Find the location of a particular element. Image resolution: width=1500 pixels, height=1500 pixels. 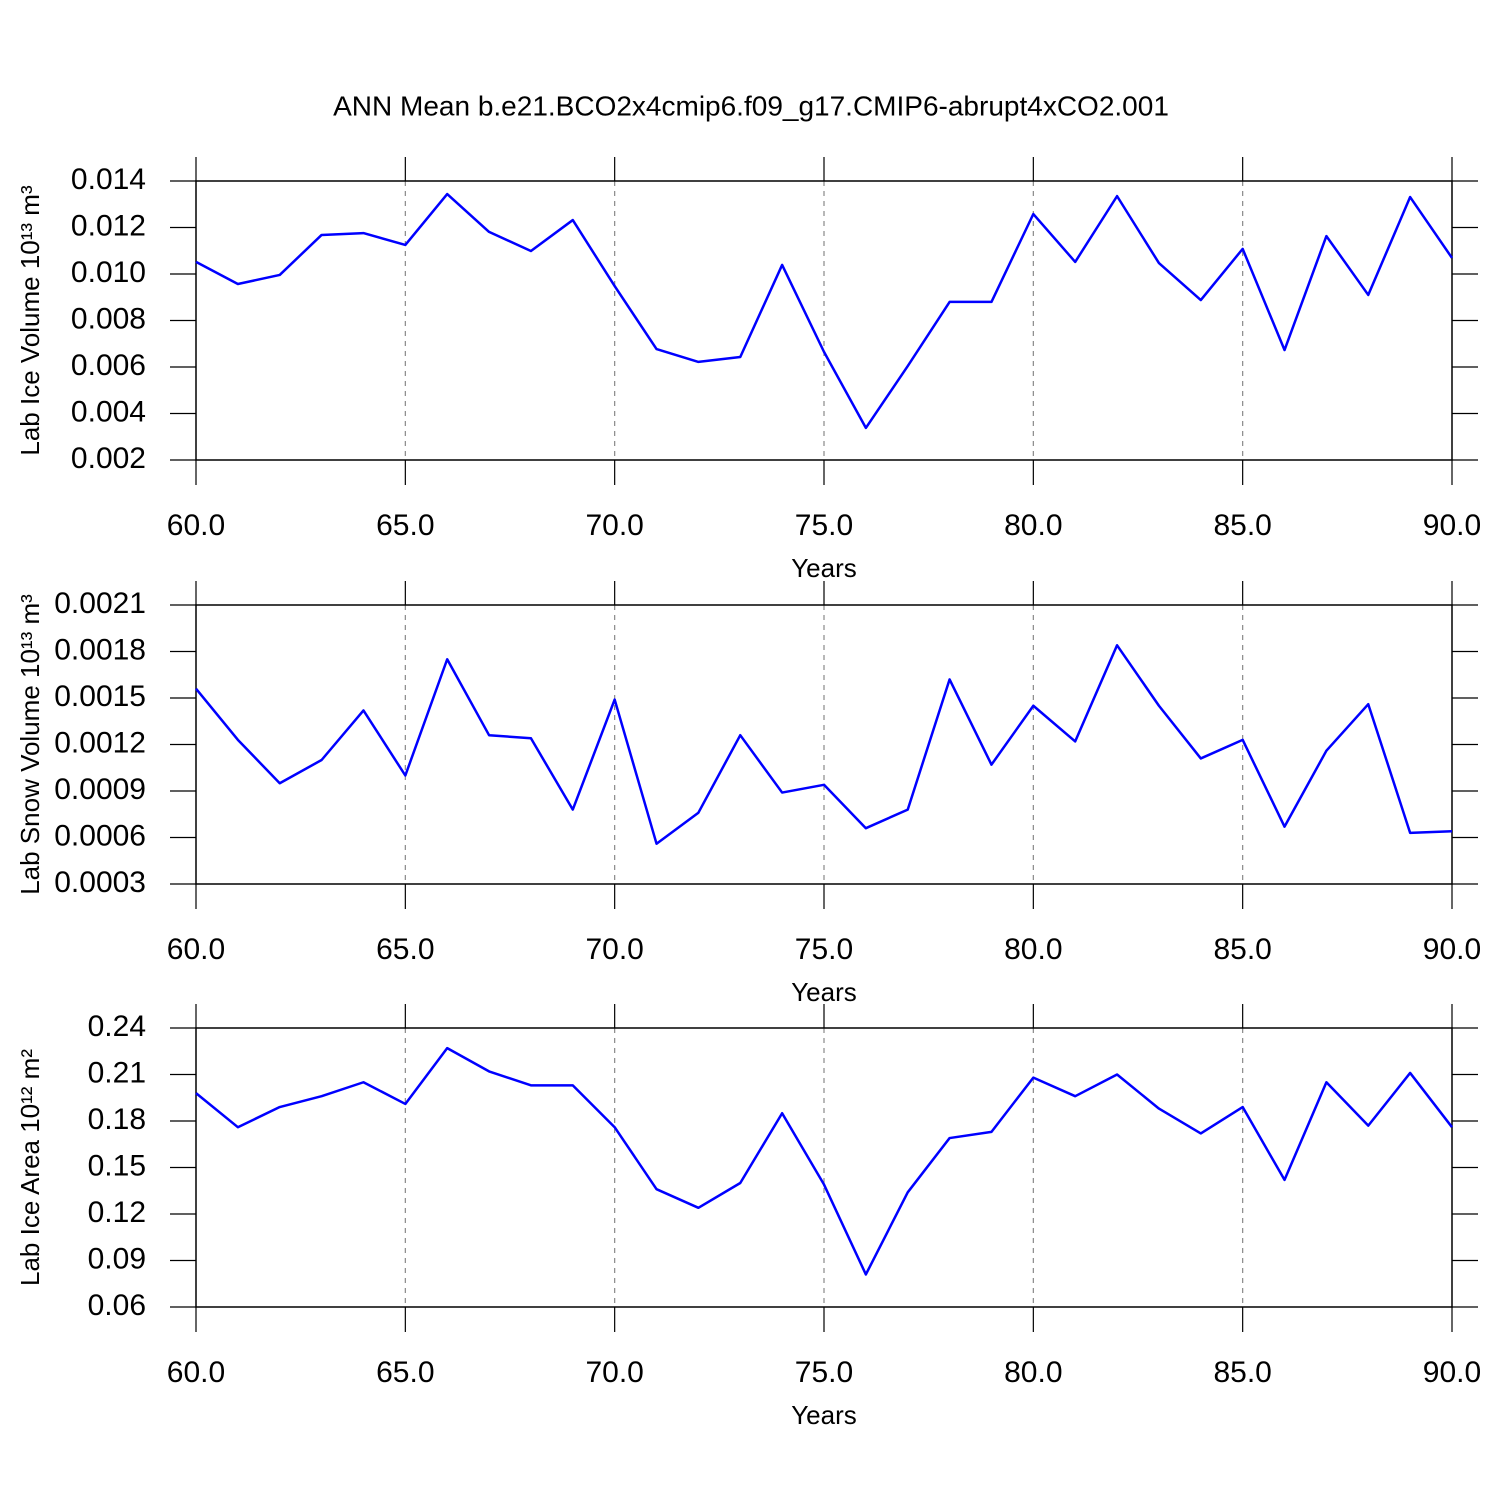

y-tick-label: 0.014 is located at coordinates (108, 179).